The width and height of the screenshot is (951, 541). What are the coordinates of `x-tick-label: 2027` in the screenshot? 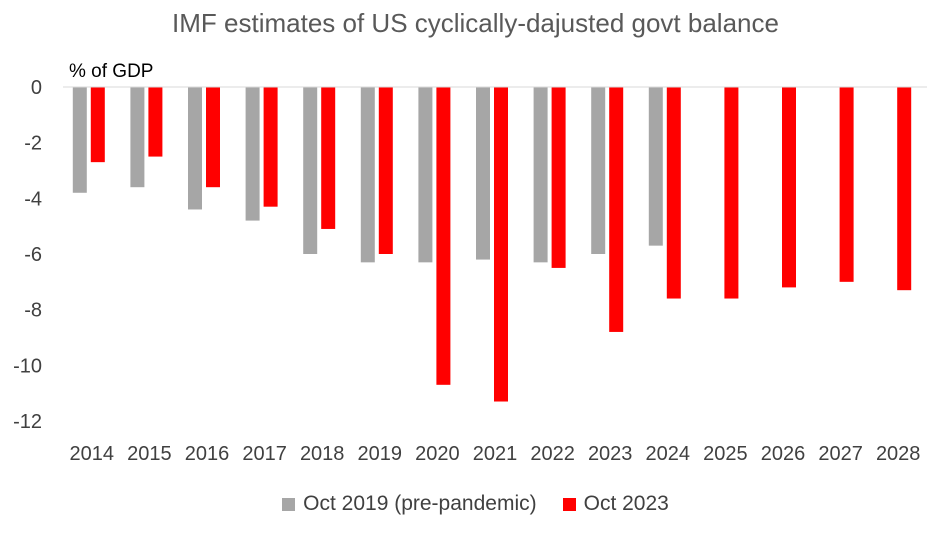 It's located at (840, 454).